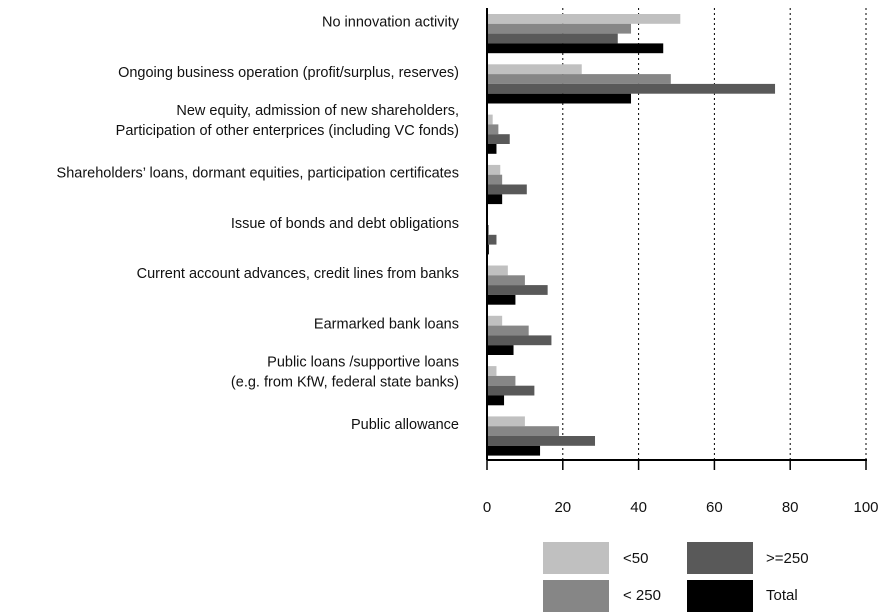 The width and height of the screenshot is (881, 612). I want to click on category-label-6: Earmarked bank loans, so click(386, 324).